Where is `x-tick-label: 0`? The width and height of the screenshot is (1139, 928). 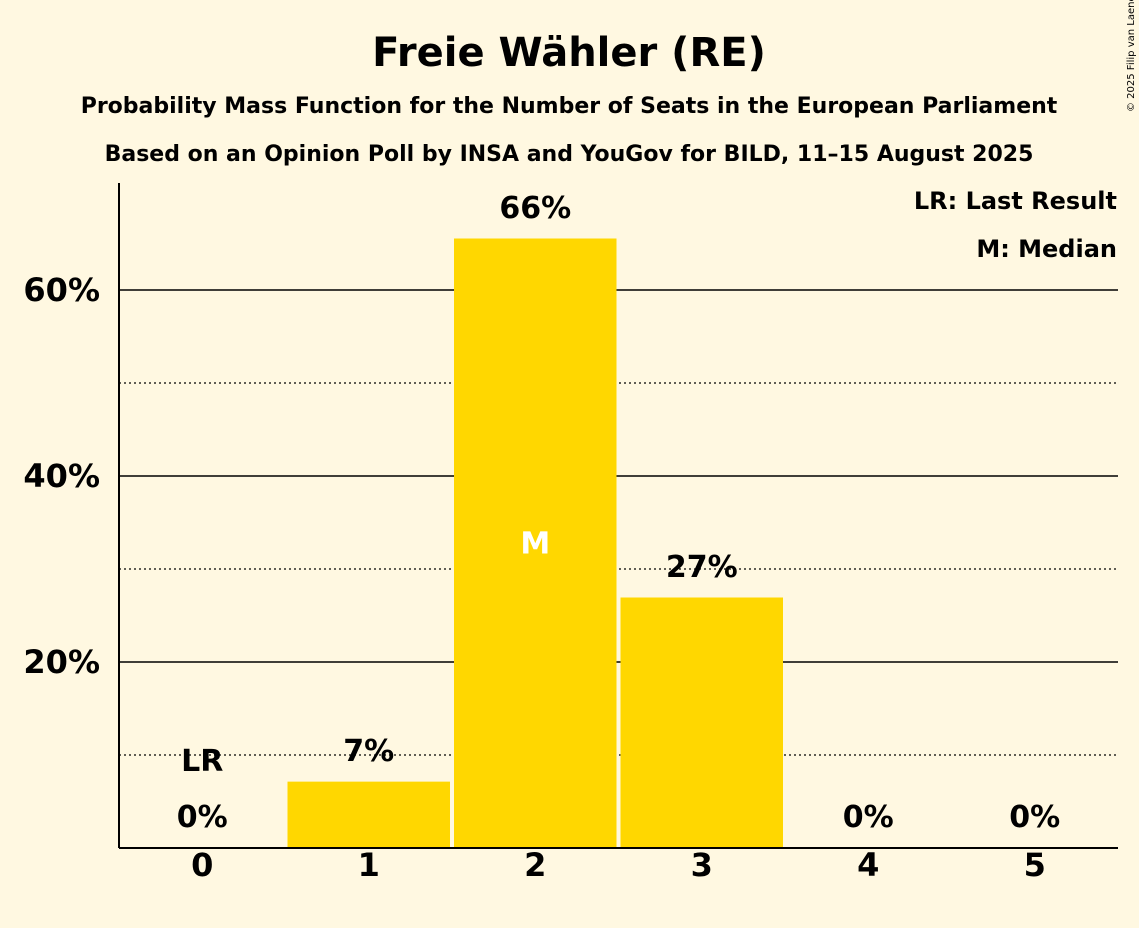
x-tick-label: 0 is located at coordinates (202, 865).